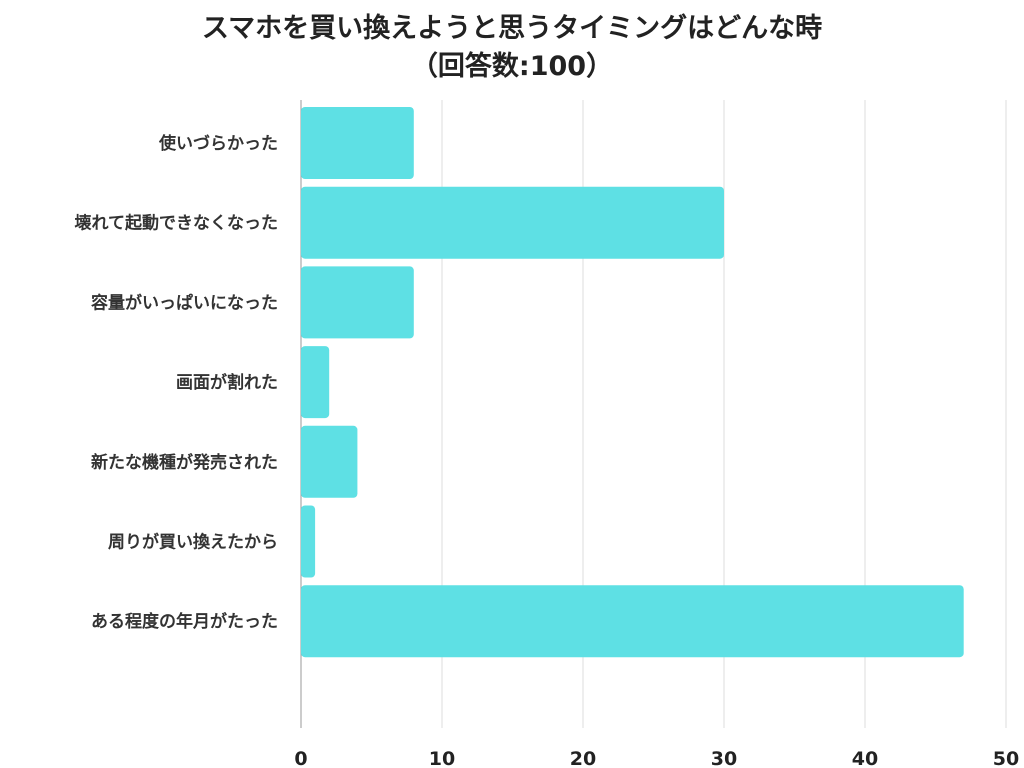 The image size is (1024, 768). I want to click on category-label: 画面が割れた, so click(227, 382).